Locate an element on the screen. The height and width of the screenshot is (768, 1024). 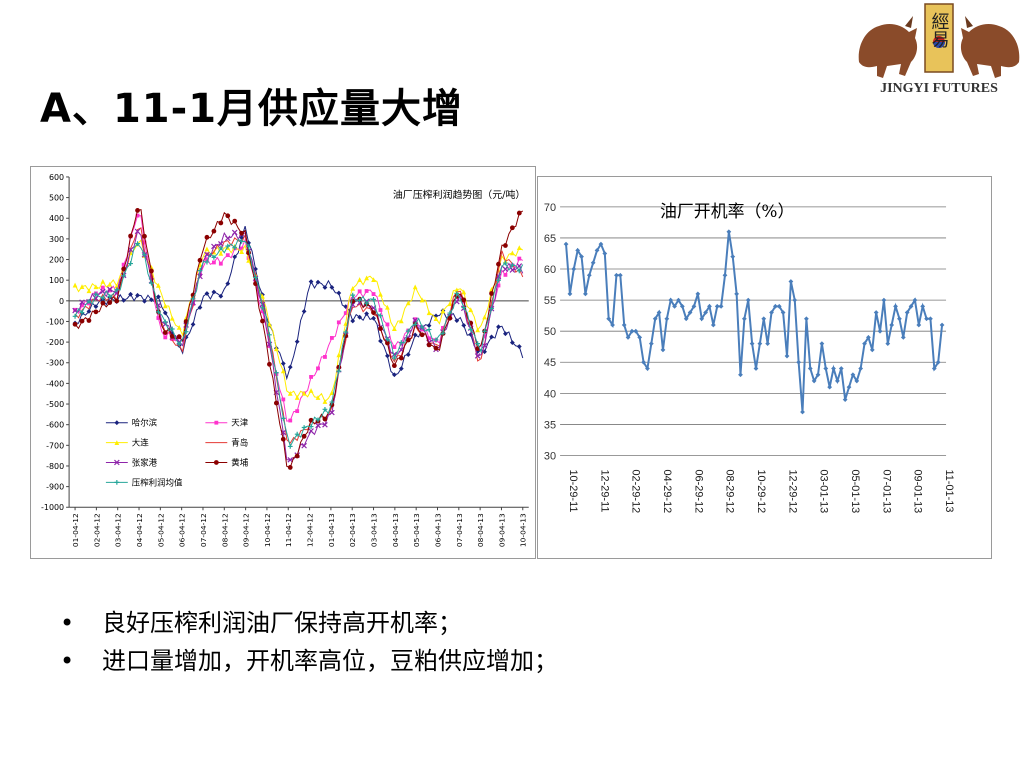
x-tick-label: 10-04-12 is located at coordinates (267, 530).